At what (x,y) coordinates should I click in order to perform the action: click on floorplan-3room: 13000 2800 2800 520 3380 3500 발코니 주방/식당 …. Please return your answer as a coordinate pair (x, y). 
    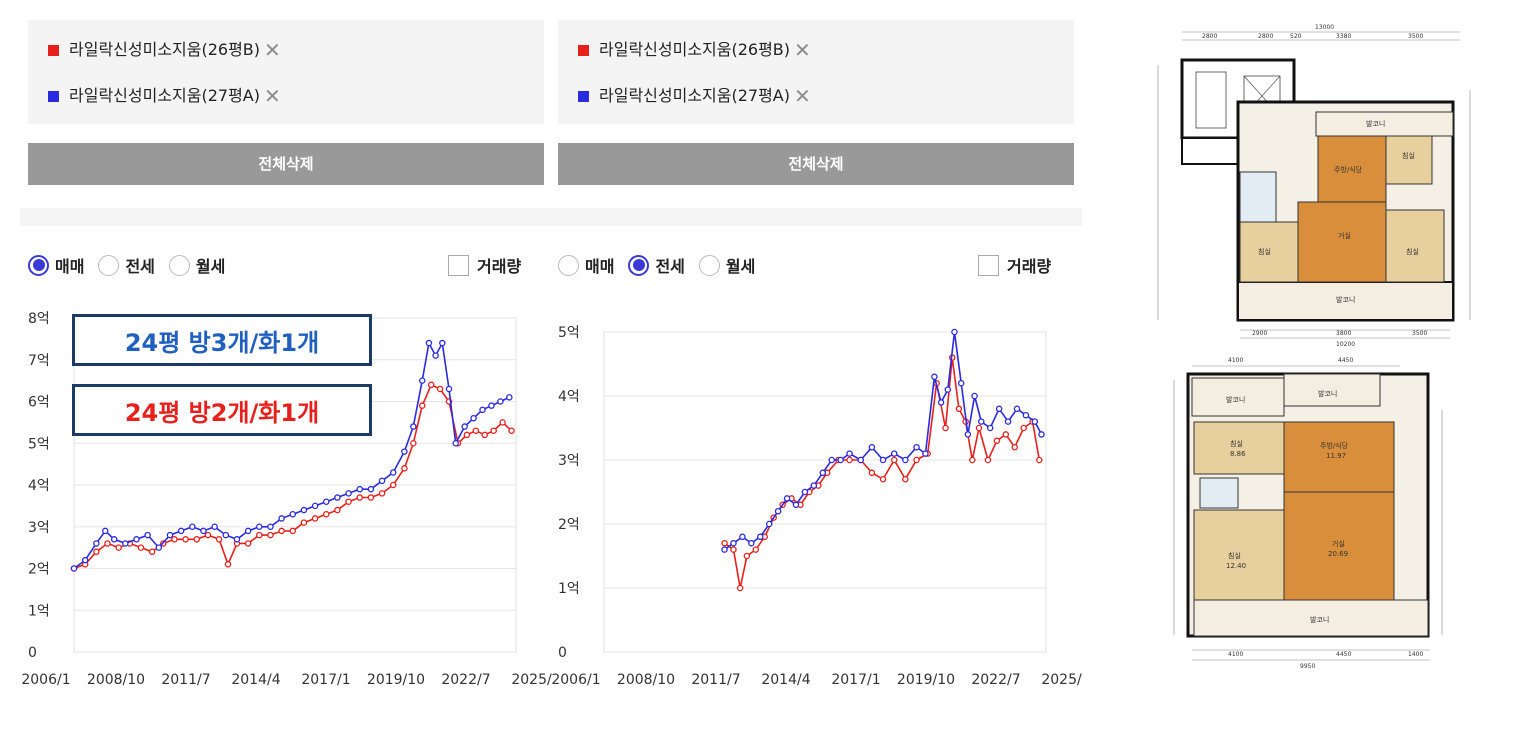
    Looking at the image, I should click on (1320, 185).